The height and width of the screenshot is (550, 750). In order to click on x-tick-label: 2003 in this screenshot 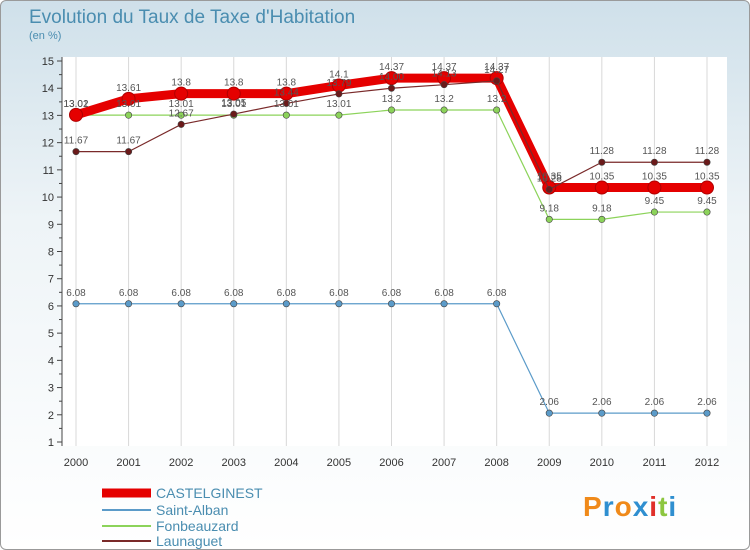, I will do `click(234, 463)`.